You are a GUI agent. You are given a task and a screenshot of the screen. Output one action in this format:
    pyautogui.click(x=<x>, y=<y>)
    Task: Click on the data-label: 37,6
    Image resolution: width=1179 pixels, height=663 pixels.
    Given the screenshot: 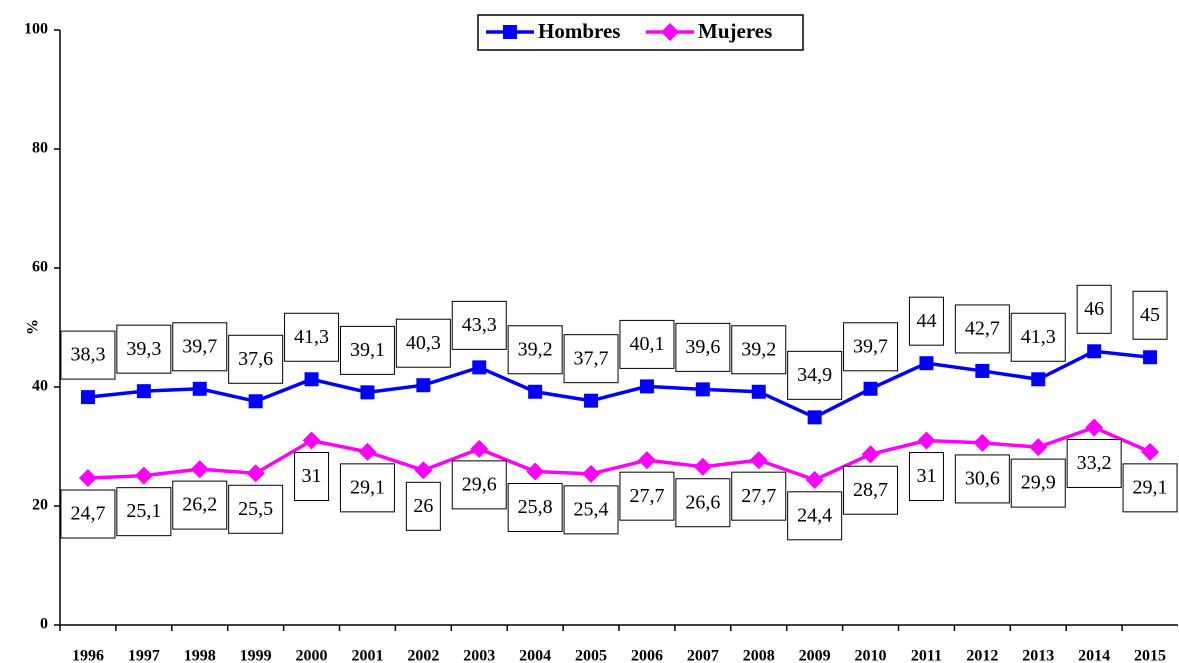 What is the action you would take?
    pyautogui.click(x=255, y=359)
    